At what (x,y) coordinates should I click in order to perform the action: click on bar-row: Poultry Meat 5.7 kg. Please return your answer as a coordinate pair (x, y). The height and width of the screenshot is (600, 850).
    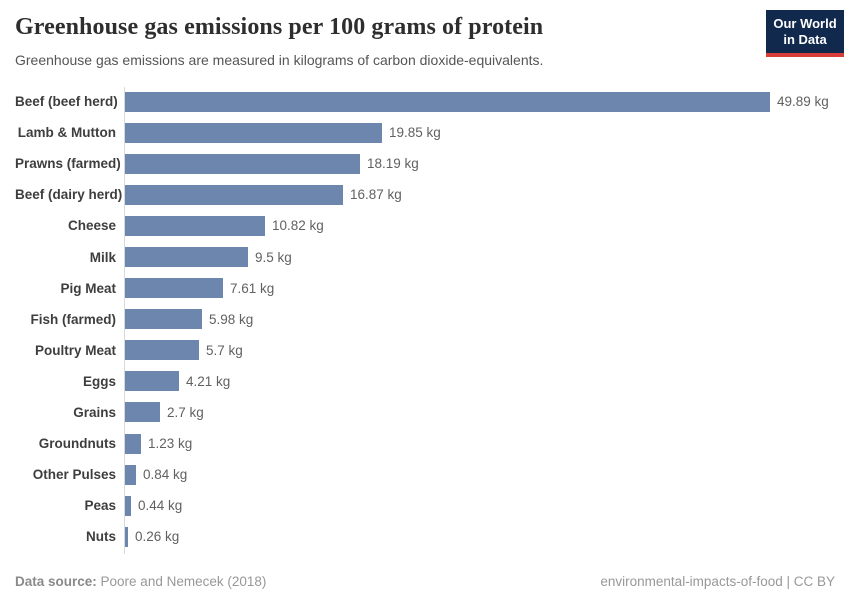
    Looking at the image, I should click on (425, 350).